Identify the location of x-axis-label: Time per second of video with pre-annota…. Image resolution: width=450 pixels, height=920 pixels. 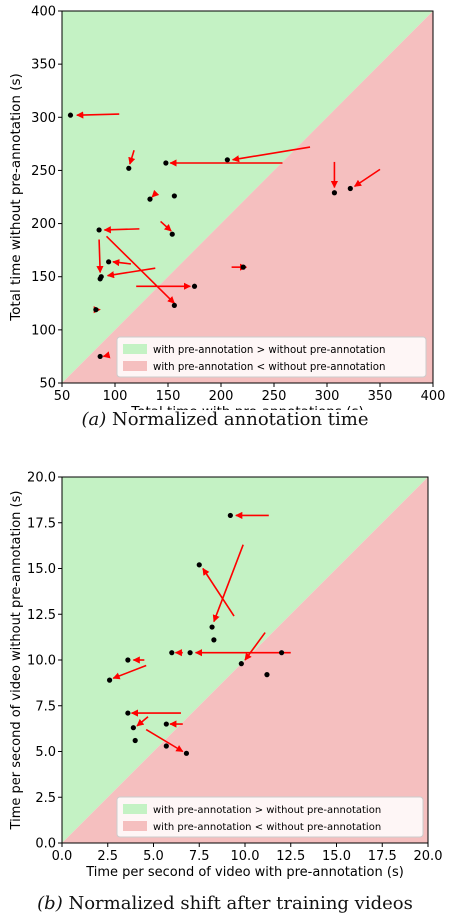
(244, 872).